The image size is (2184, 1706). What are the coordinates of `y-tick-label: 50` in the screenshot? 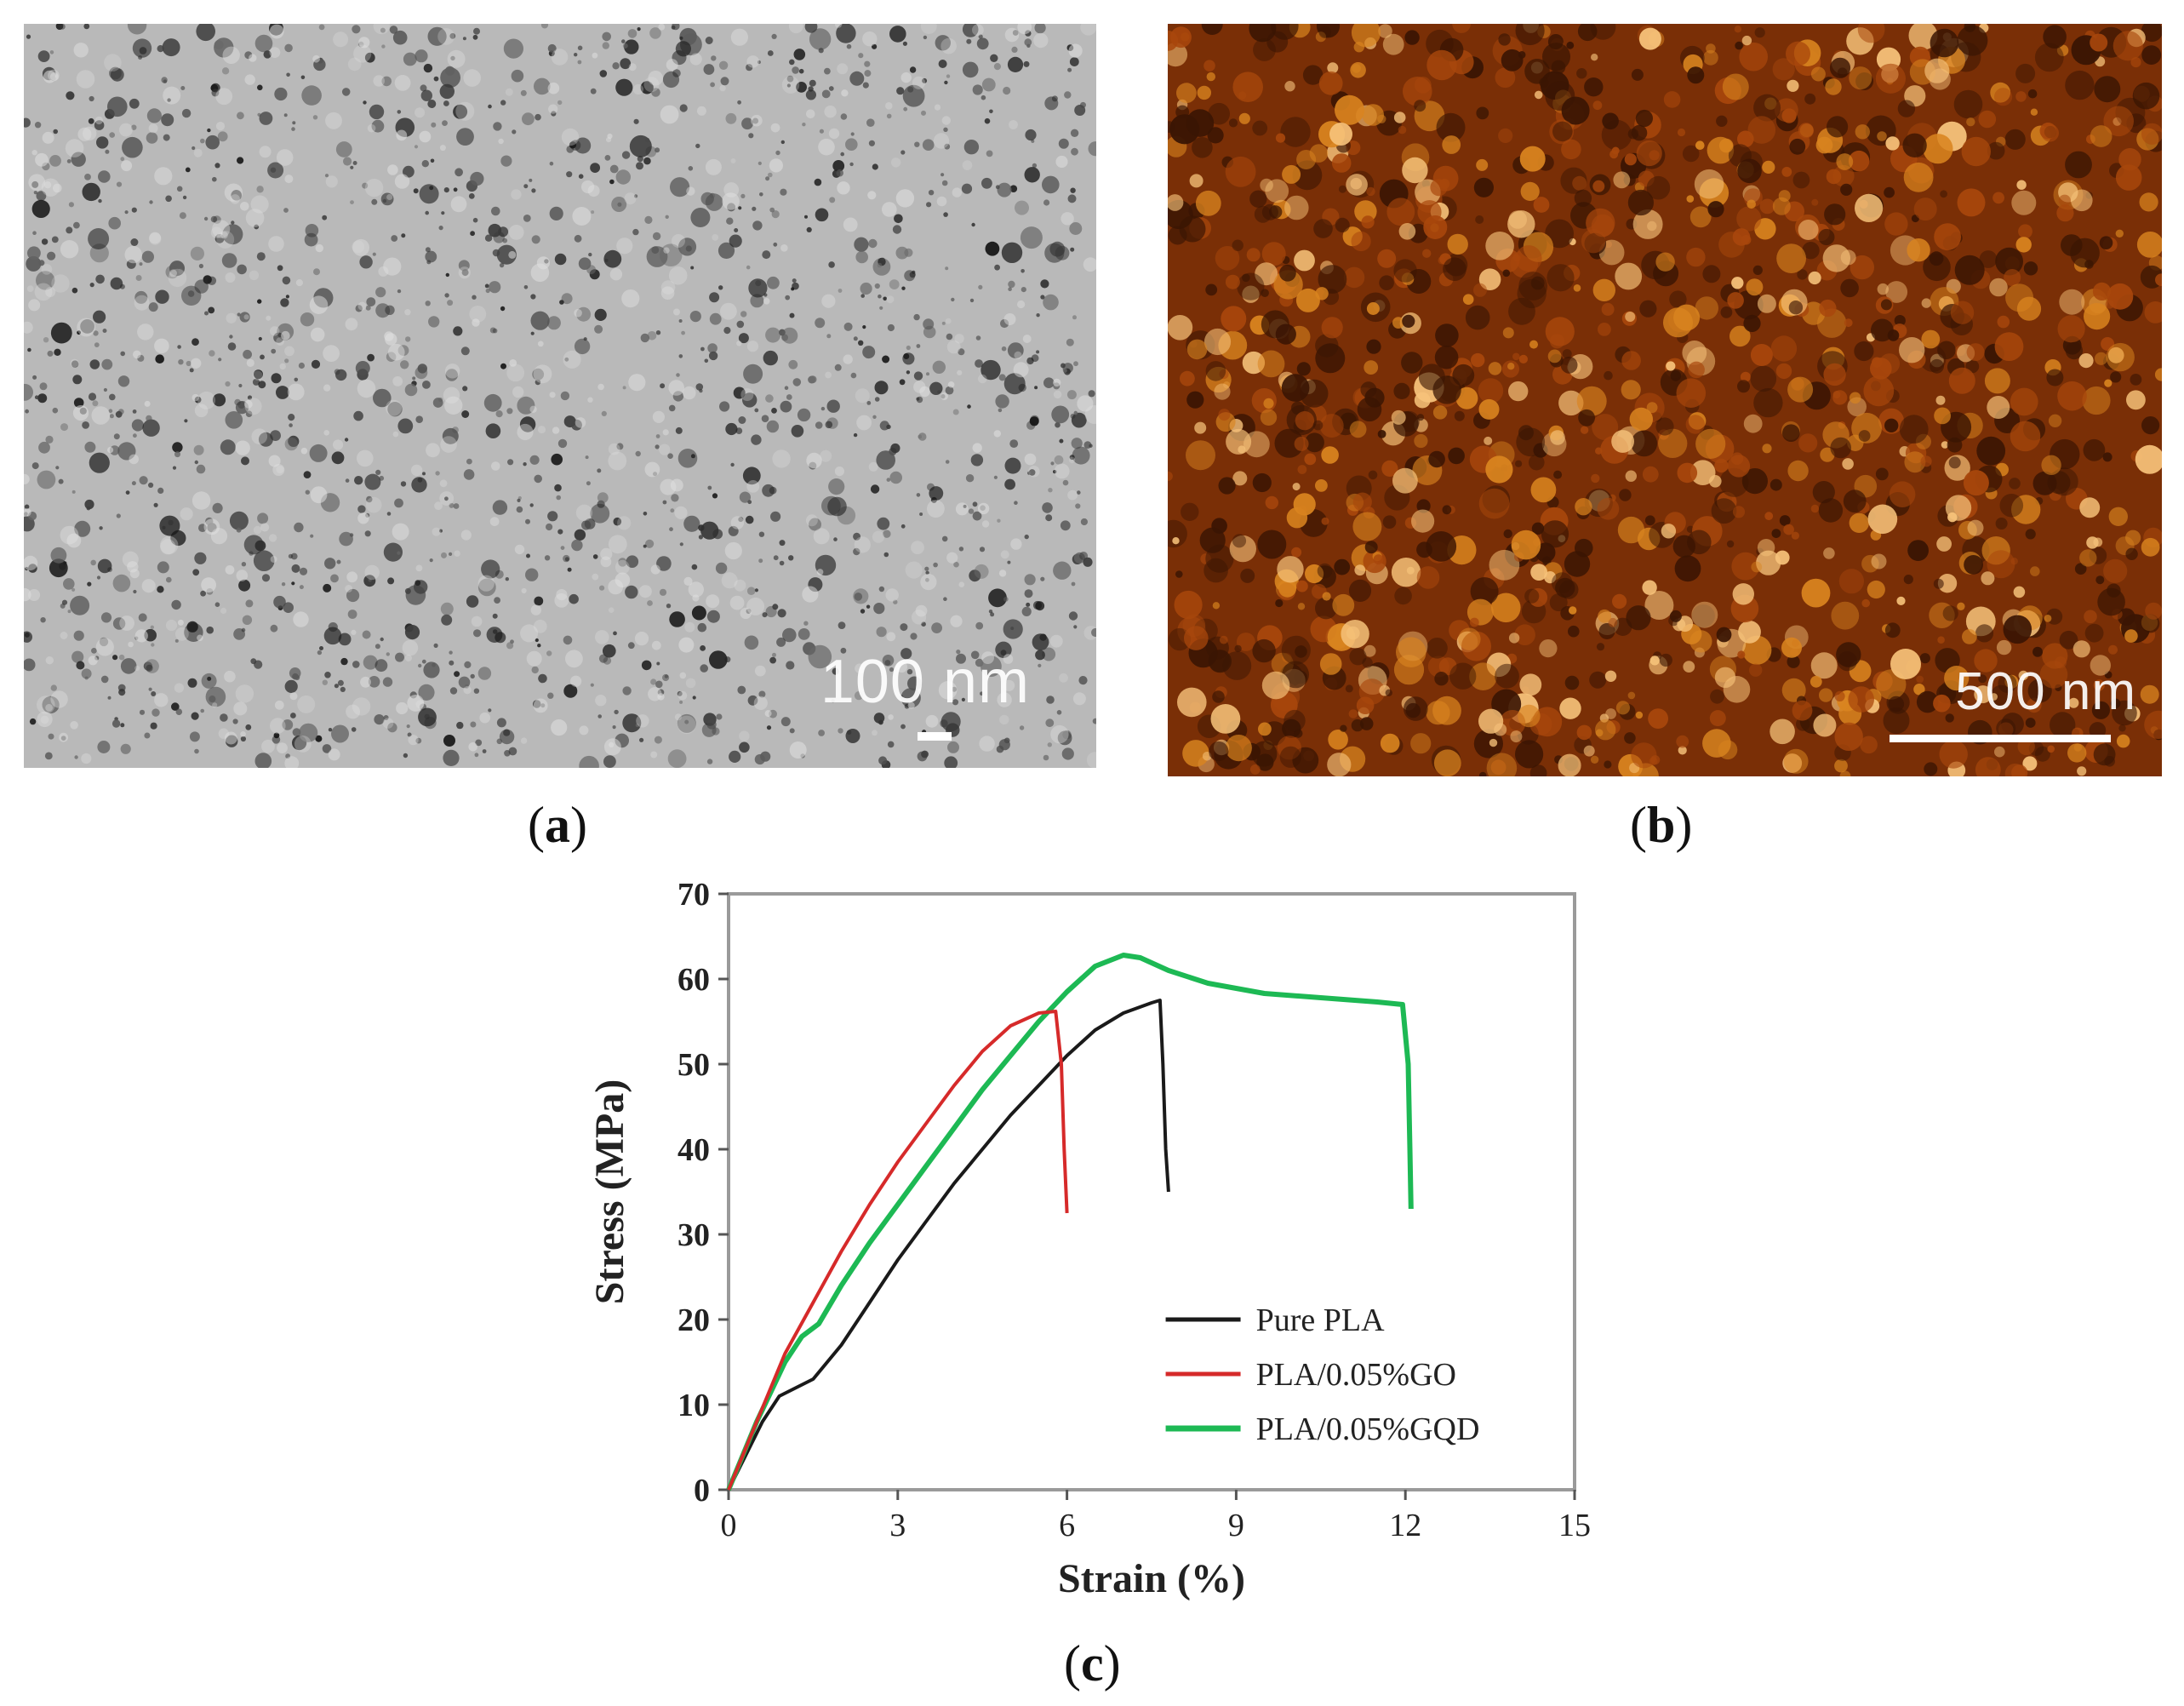 It's located at (694, 1065).